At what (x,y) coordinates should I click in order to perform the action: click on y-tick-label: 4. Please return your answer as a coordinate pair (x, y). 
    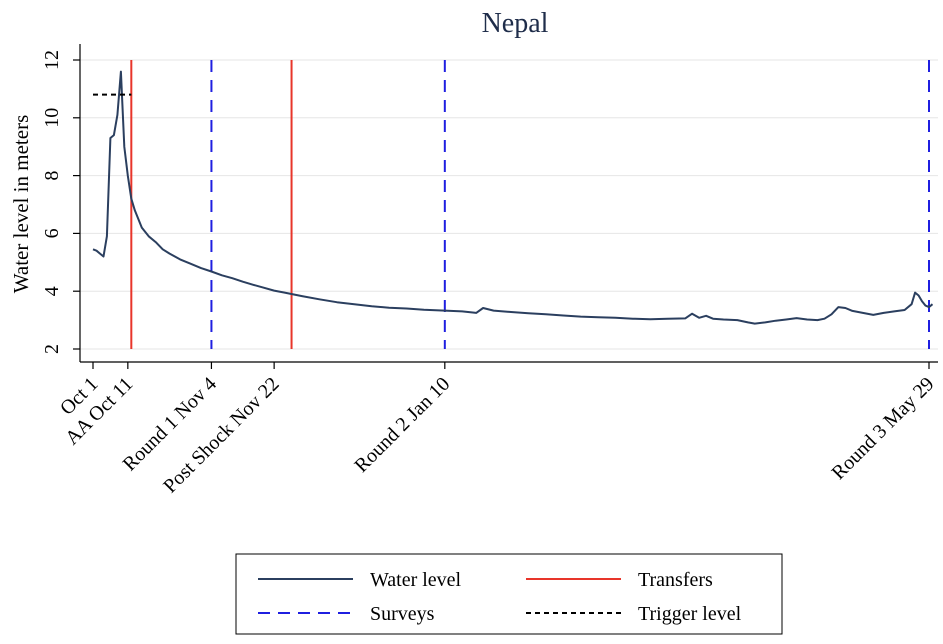
    Looking at the image, I should click on (52, 291).